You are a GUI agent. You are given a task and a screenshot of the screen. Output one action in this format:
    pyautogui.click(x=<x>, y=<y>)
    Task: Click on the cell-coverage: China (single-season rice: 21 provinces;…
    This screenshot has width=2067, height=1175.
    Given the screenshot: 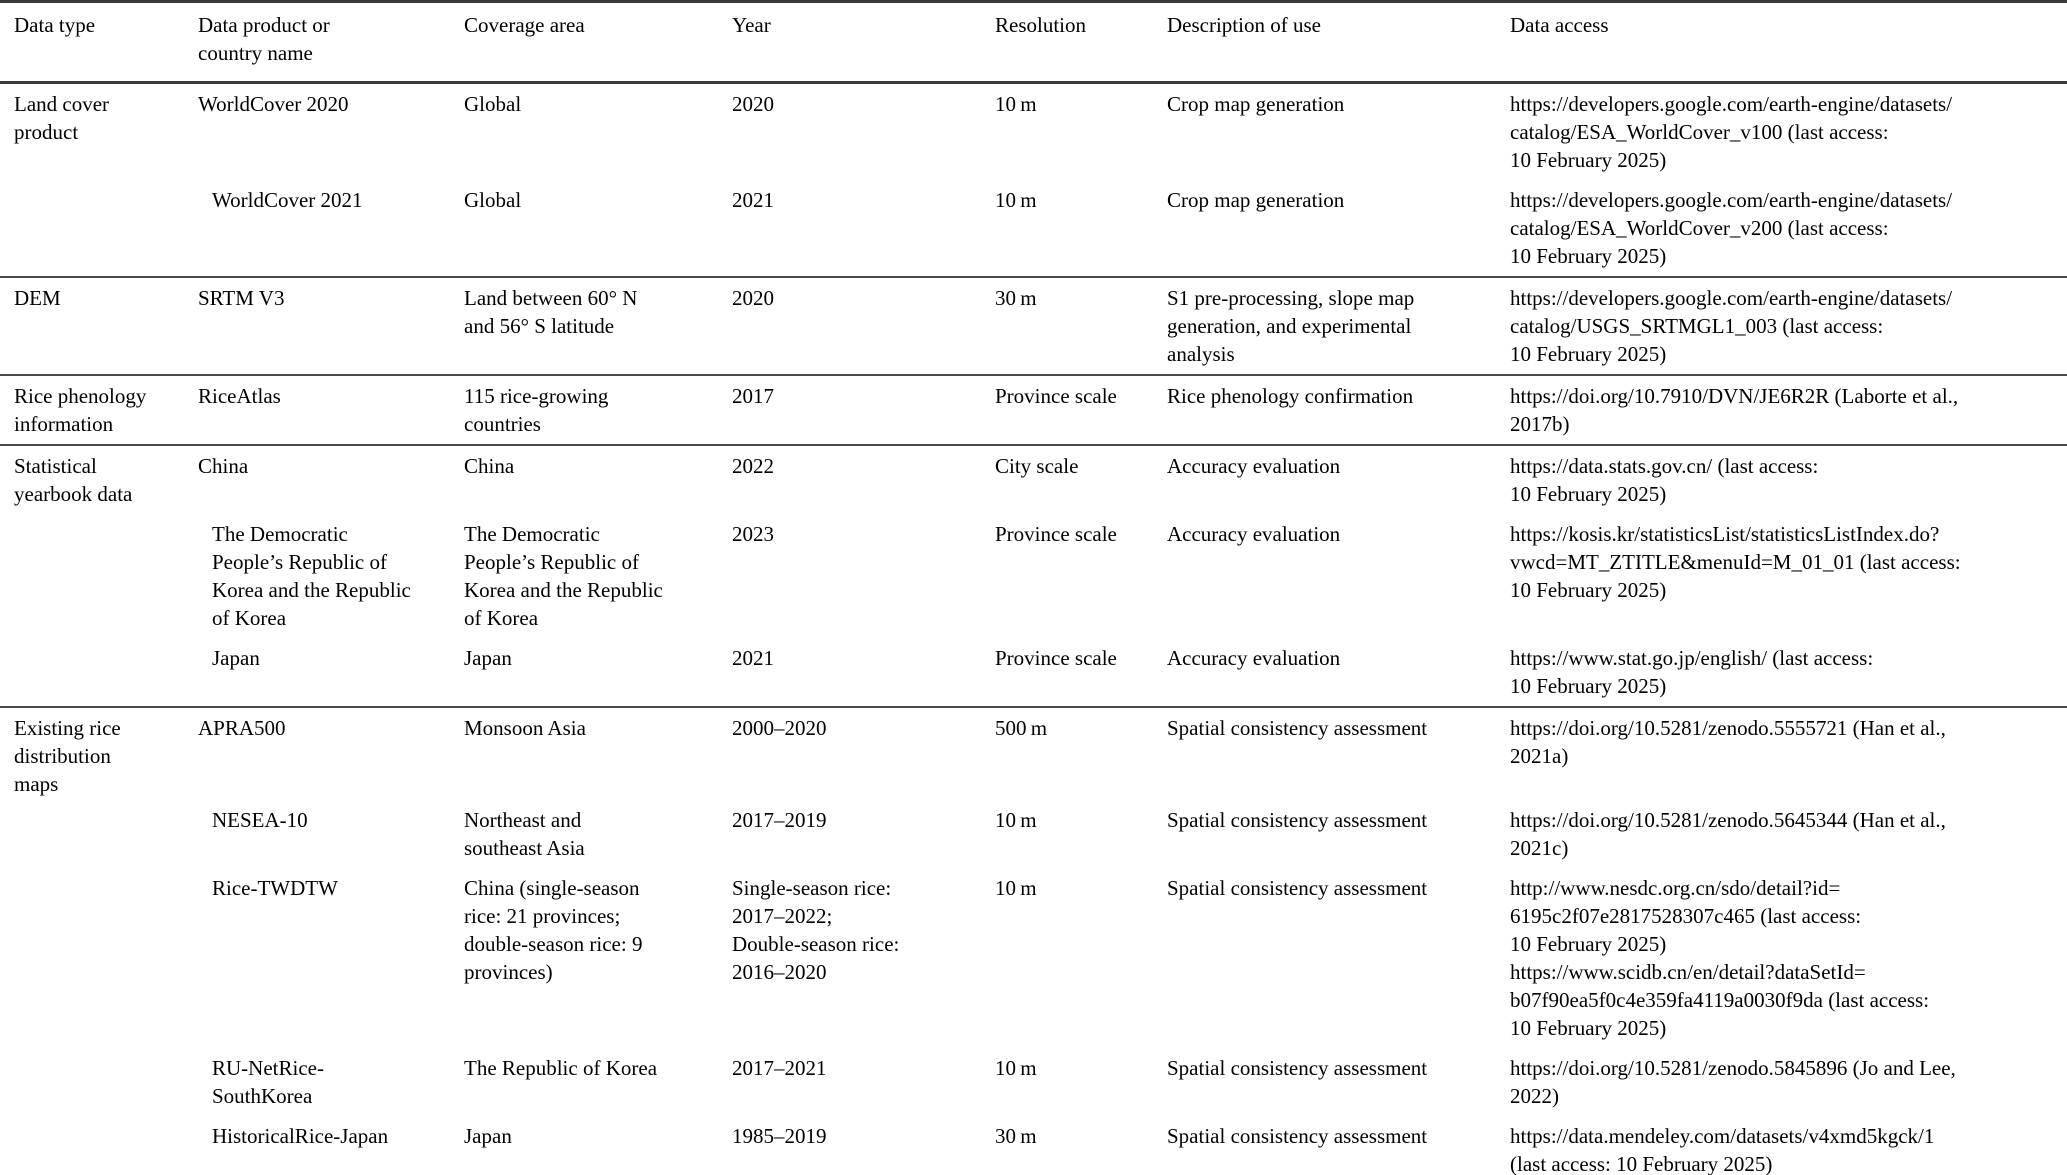 What is the action you would take?
    pyautogui.click(x=553, y=930)
    